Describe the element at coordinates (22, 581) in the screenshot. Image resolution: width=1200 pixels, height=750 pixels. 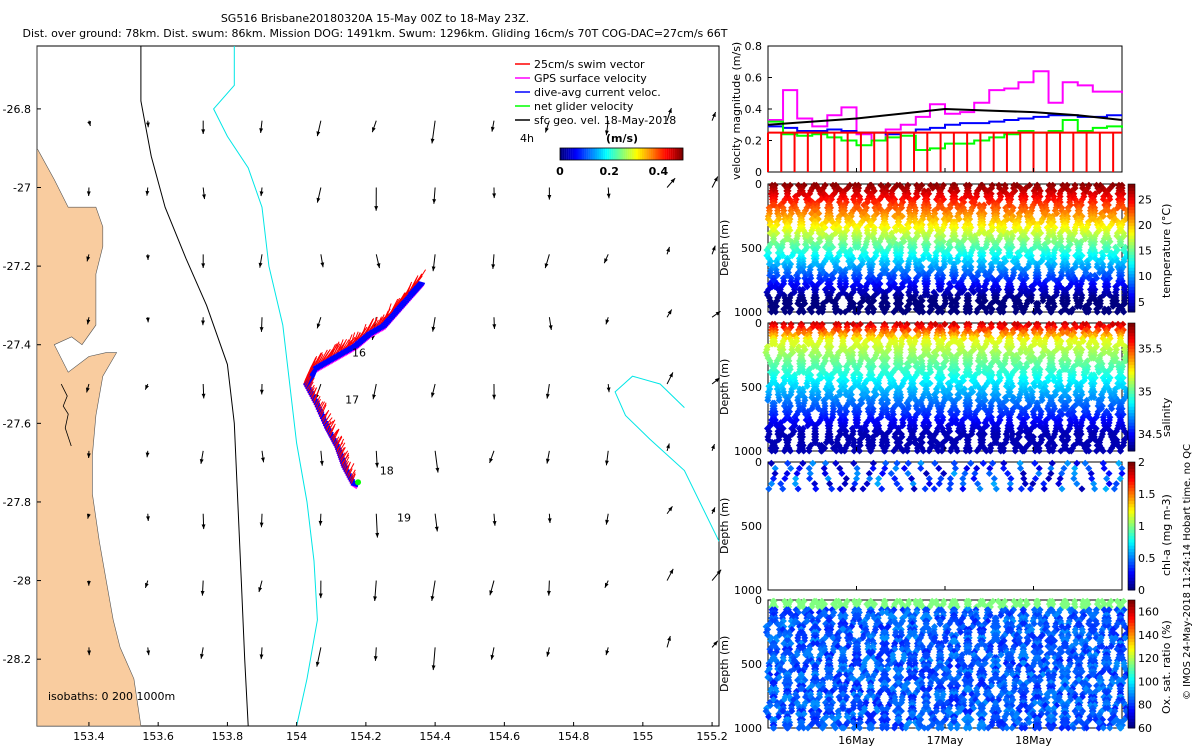
I see `y-tick-label: -28` at that location.